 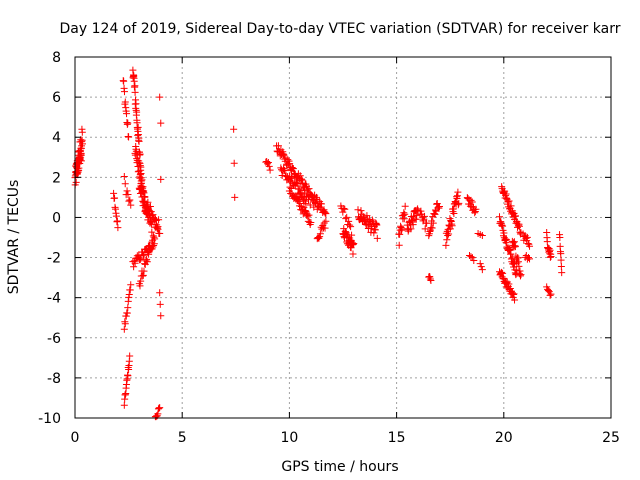 What do you see at coordinates (182, 438) in the screenshot?
I see `x-tick-label: 5` at bounding box center [182, 438].